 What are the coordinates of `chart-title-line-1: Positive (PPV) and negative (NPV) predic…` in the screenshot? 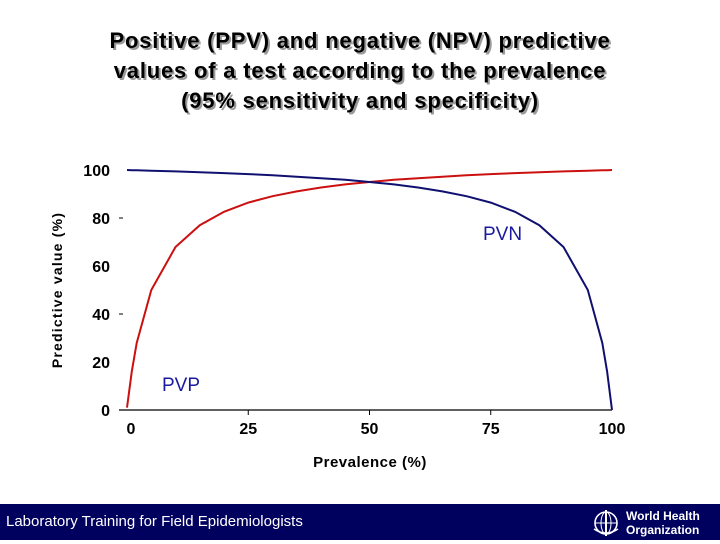 It's located at (360, 40).